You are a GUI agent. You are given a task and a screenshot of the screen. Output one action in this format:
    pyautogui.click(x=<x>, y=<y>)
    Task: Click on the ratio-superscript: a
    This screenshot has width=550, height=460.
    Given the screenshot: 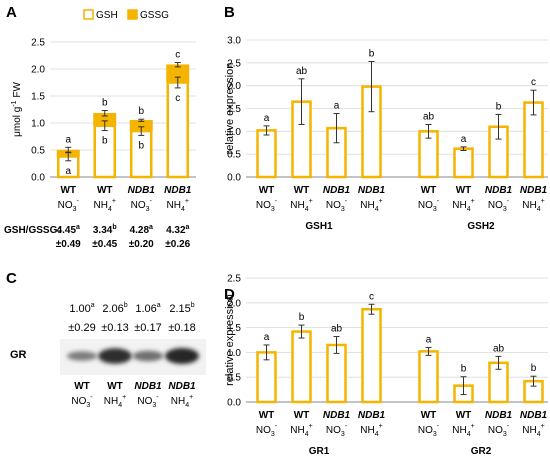 What is the action you would take?
    pyautogui.click(x=78, y=227)
    